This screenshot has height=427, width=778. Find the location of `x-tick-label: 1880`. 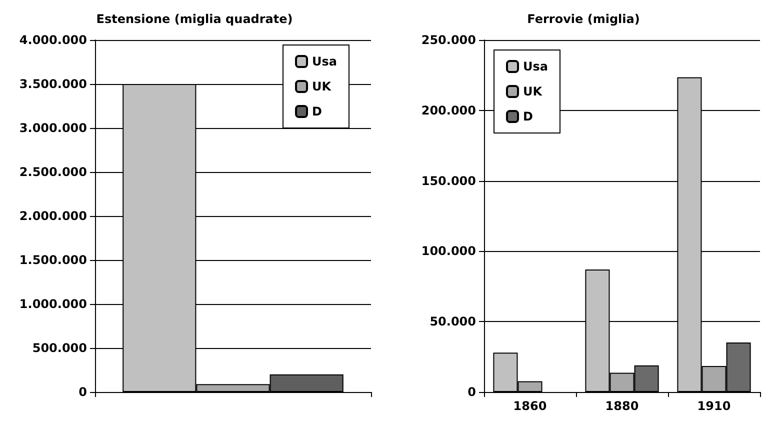

x-tick-label: 1880 is located at coordinates (622, 406).